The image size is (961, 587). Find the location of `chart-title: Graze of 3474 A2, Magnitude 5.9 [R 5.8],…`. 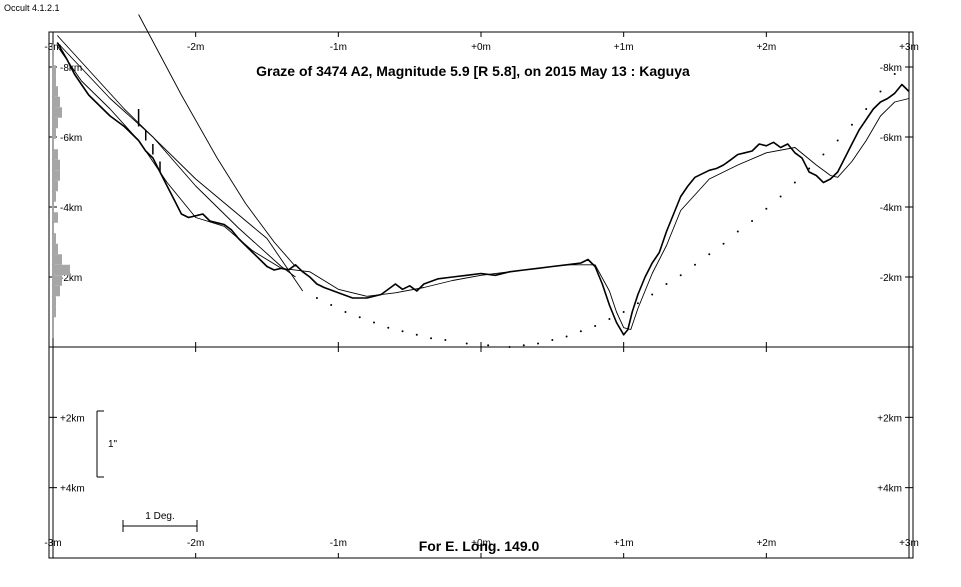

chart-title: Graze of 3474 A2, Magnitude 5.9 [R 5.8],… is located at coordinates (473, 71).